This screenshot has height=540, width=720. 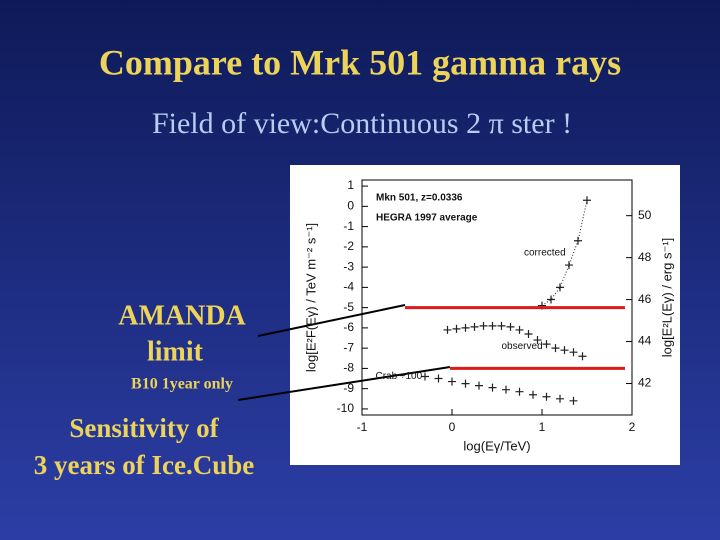 I want to click on y-tick-label: -8, so click(x=348, y=368).